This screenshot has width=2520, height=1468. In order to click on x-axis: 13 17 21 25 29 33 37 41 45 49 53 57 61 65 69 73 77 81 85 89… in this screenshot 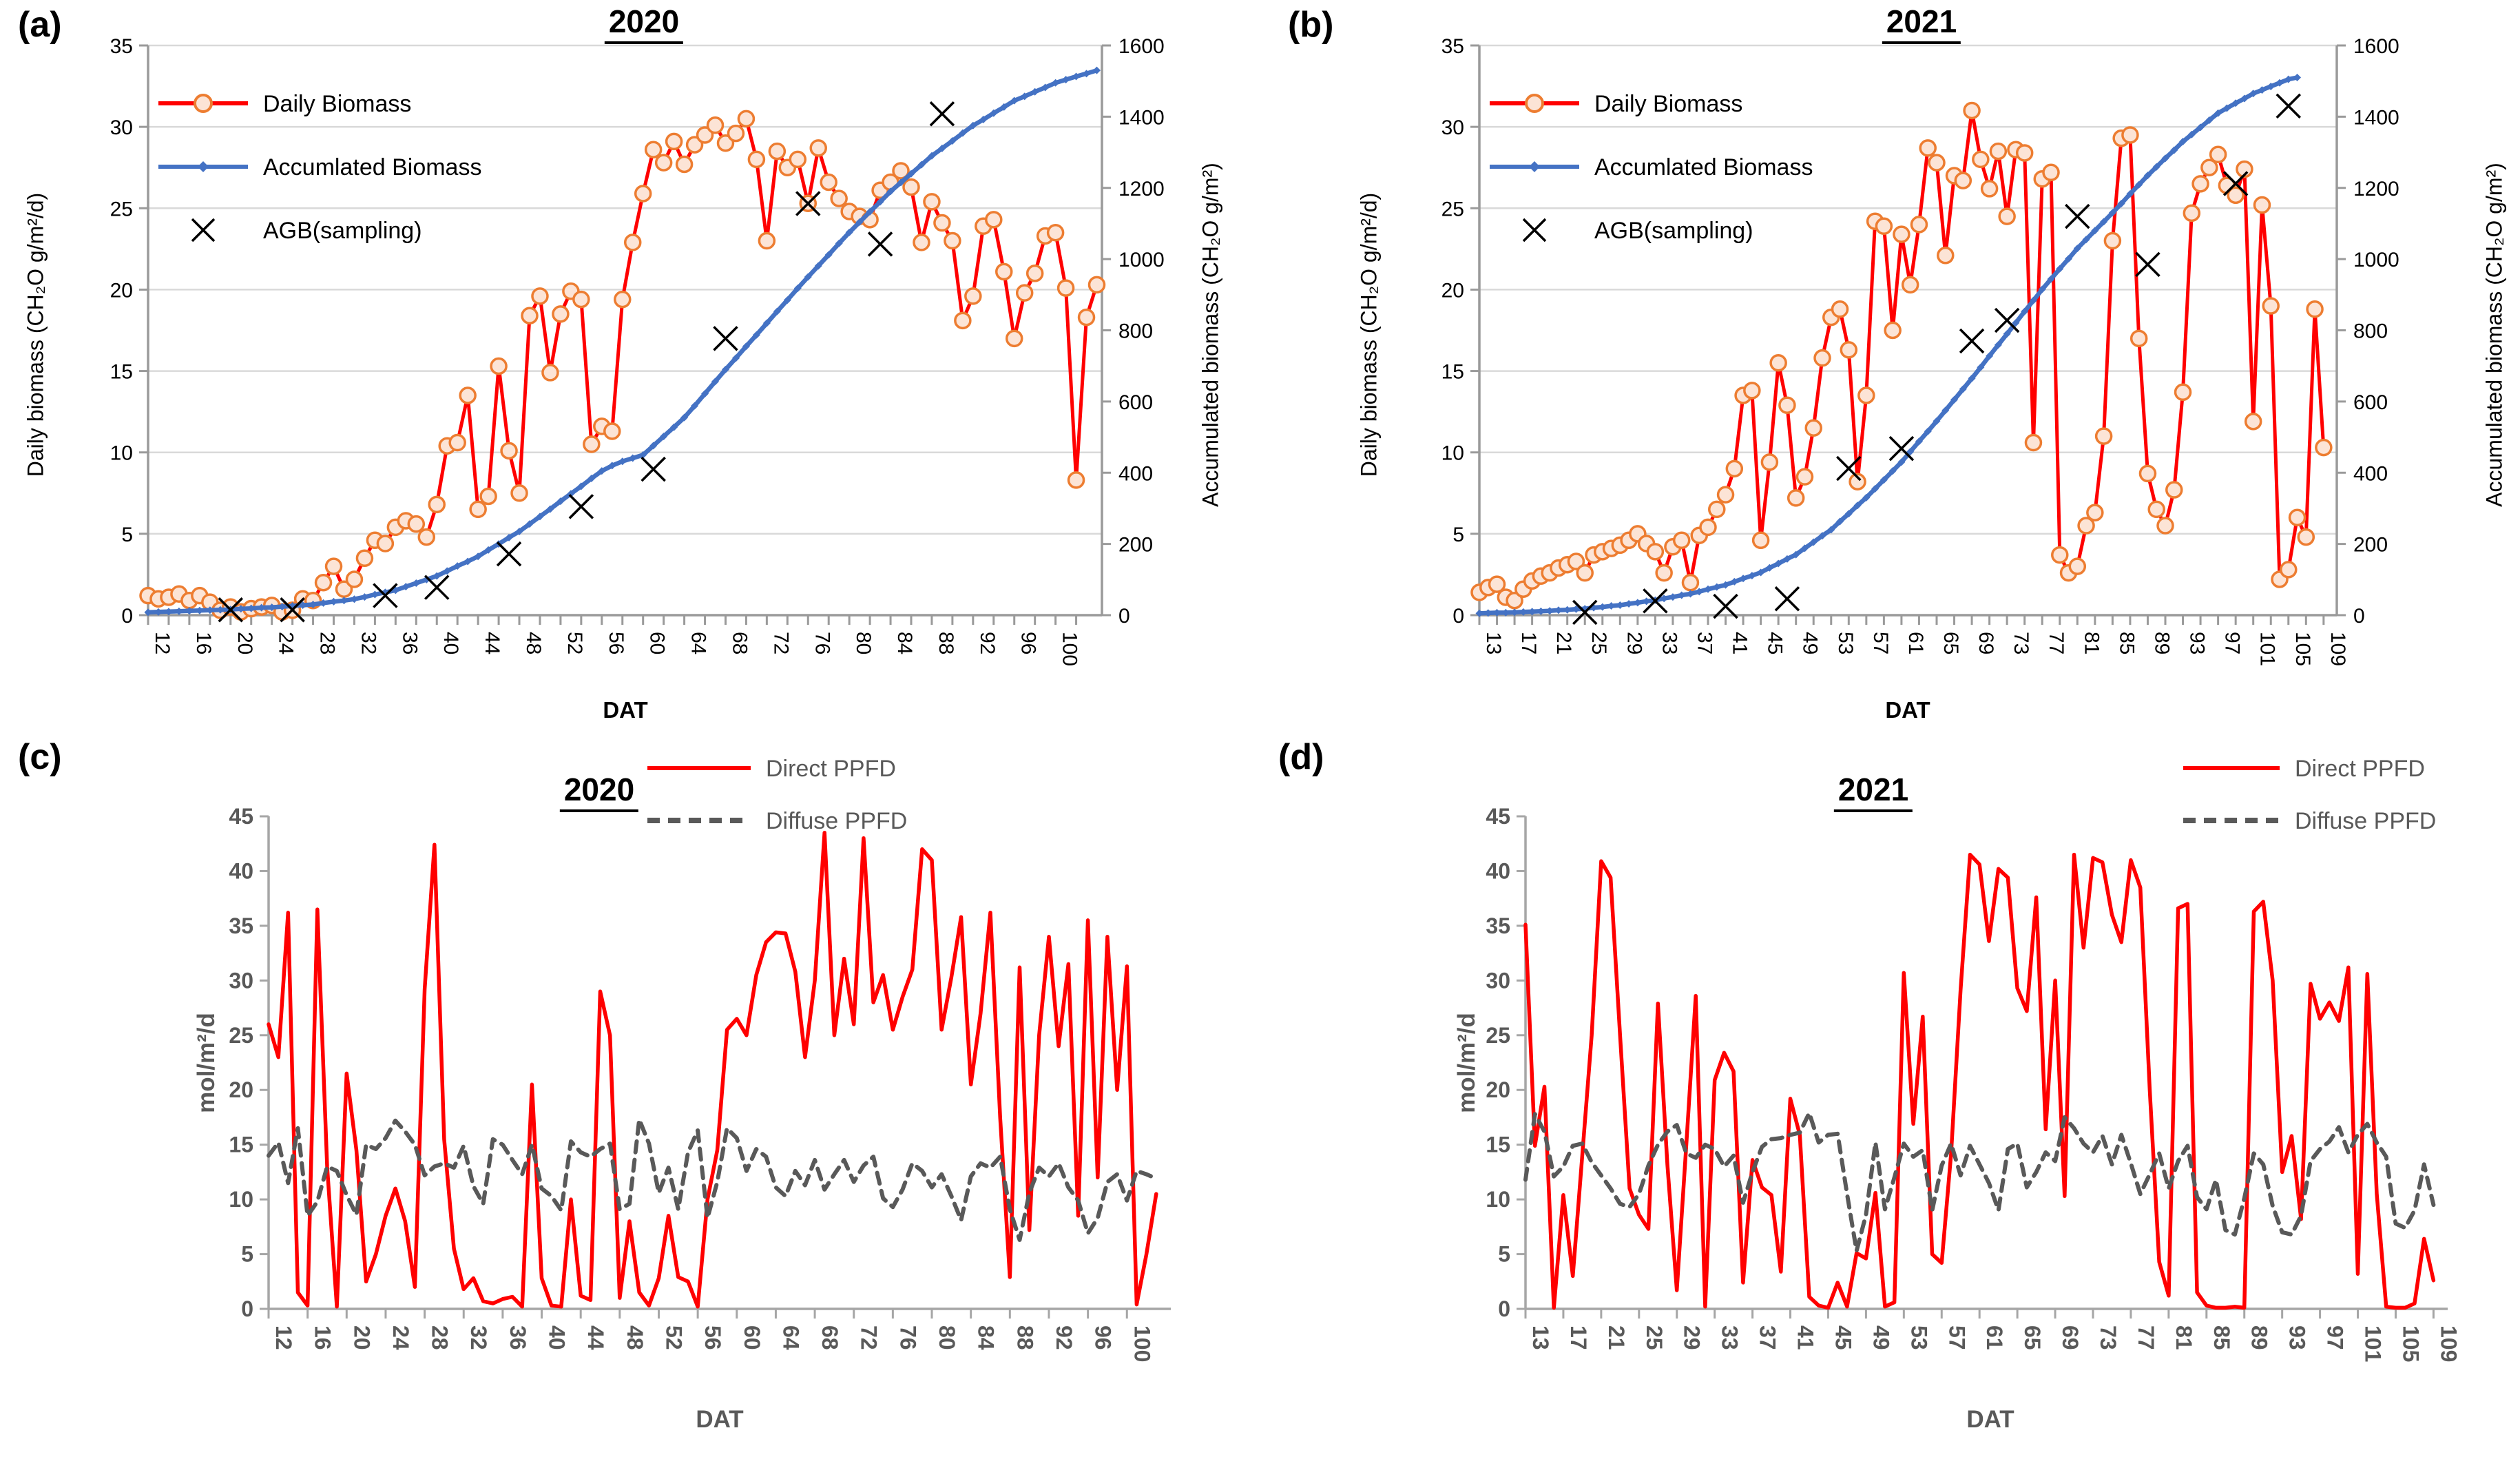, I will do `click(1992, 1335)`.